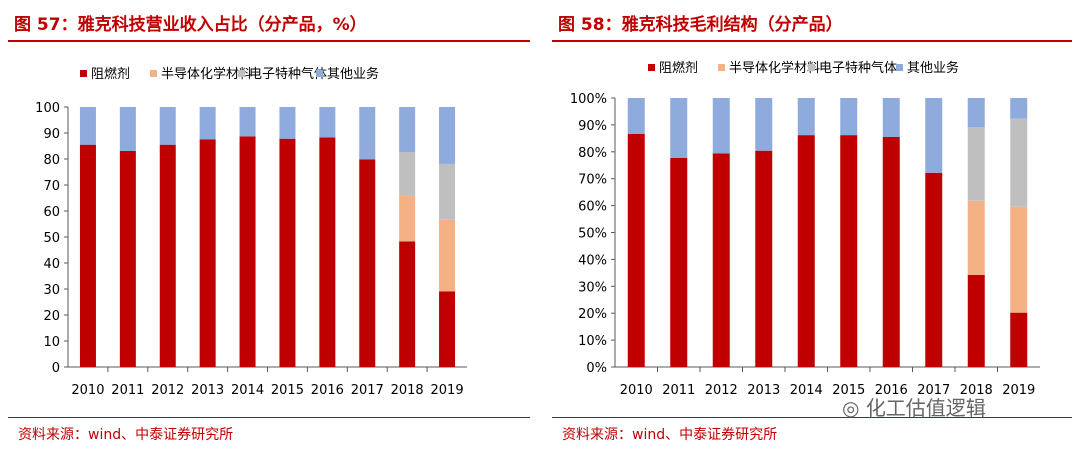  I want to click on y-tick-label: 90%, so click(592, 126).